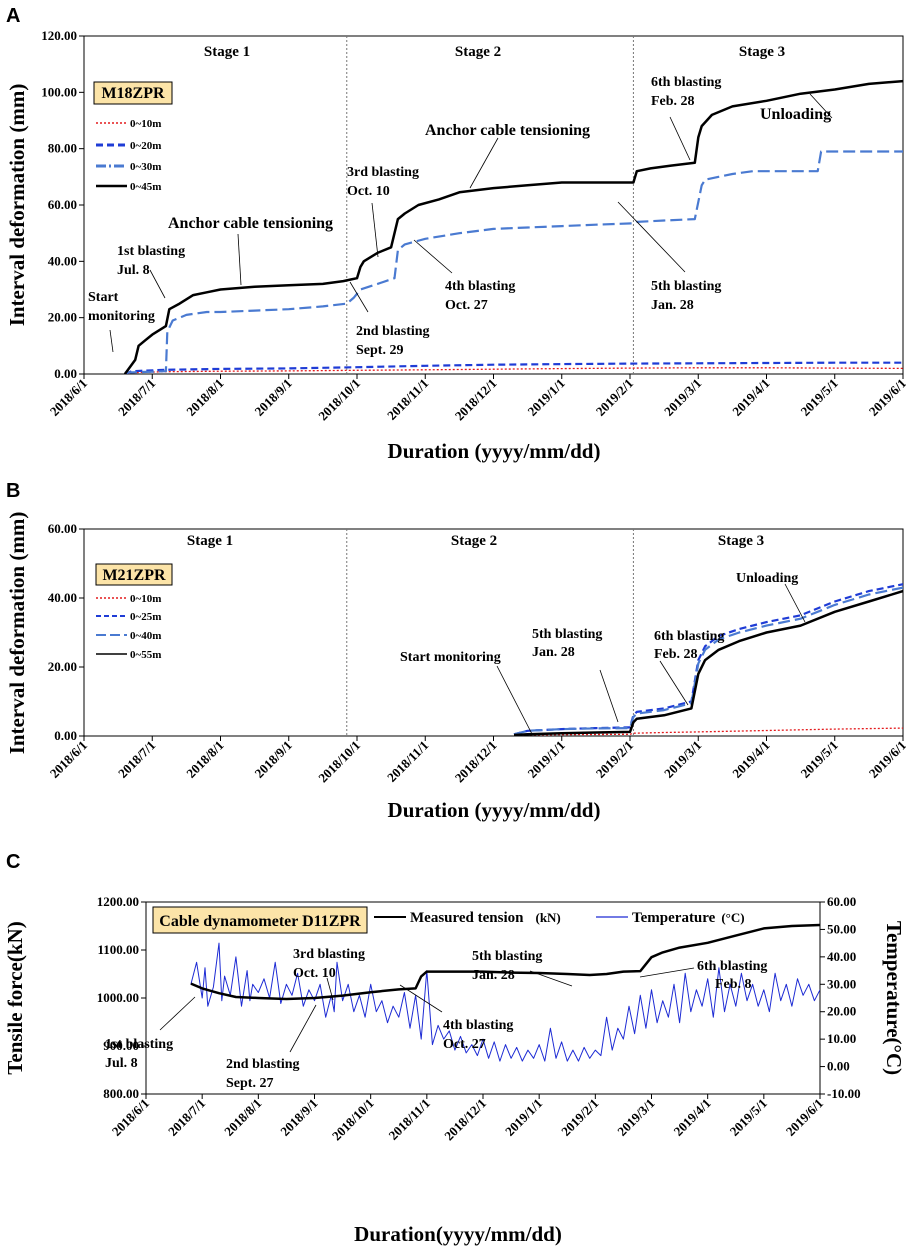 This screenshot has height=1253, width=906. I want to click on a-xtick-label-9: 2019/3/1, so click(682, 397).